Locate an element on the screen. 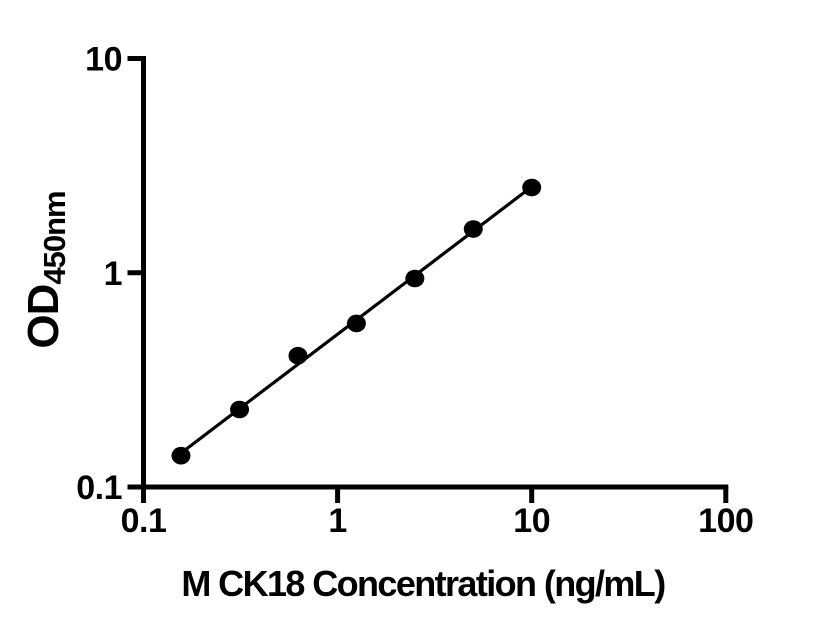 Image resolution: width=816 pixels, height=640 pixels. y-tick-label: 1 is located at coordinates (113, 274).